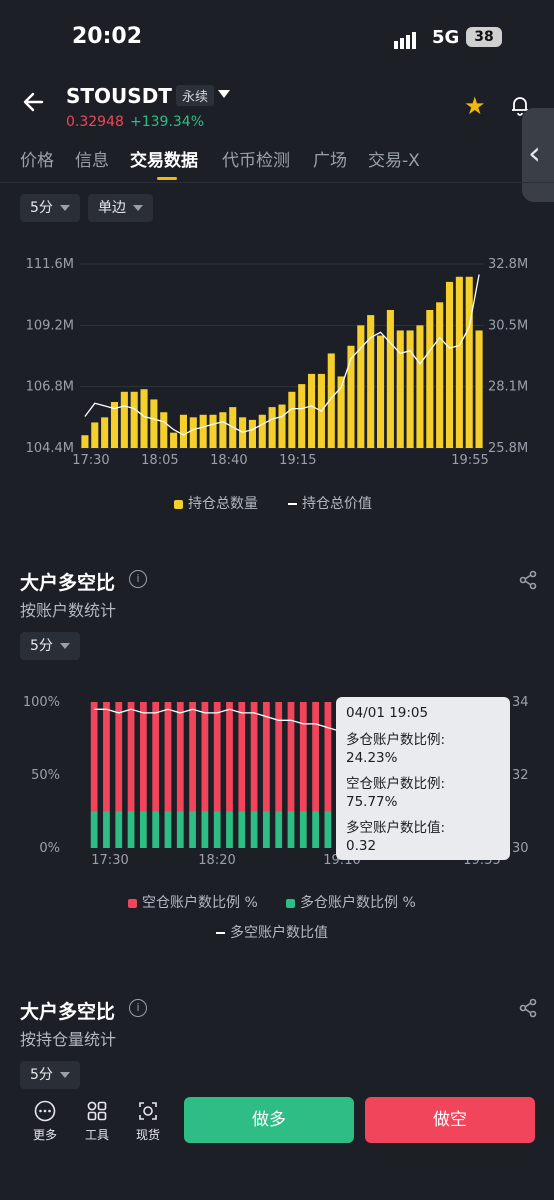  Describe the element at coordinates (97, 1121) in the screenshot. I see `tools-button: 工具` at that location.